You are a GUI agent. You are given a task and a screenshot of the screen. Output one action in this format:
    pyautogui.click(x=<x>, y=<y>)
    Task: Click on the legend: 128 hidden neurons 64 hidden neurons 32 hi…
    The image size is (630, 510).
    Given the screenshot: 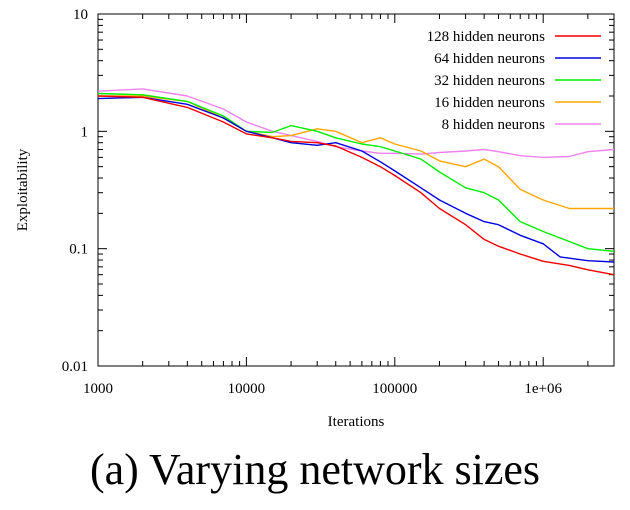 What is the action you would take?
    pyautogui.click(x=514, y=81)
    